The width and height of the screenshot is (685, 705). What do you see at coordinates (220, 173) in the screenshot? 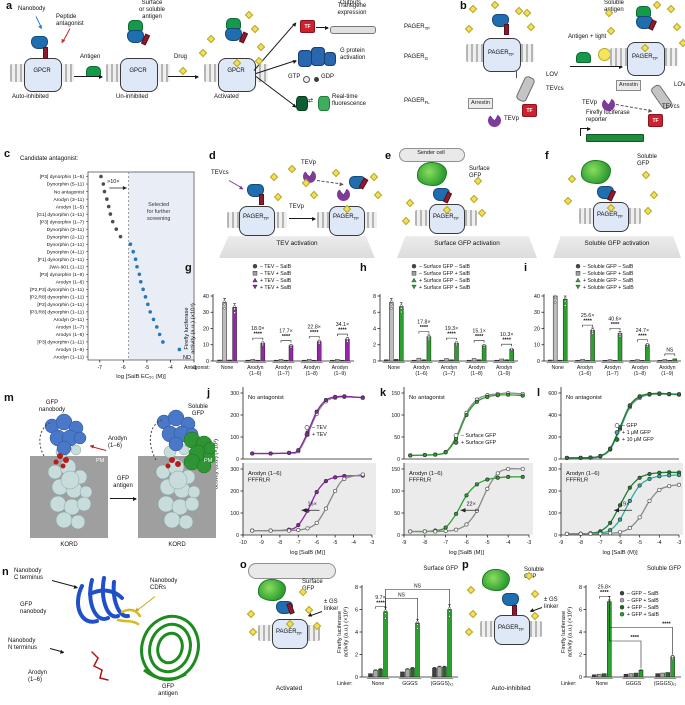
I see `tevcs-label: TEVcs` at bounding box center [220, 173].